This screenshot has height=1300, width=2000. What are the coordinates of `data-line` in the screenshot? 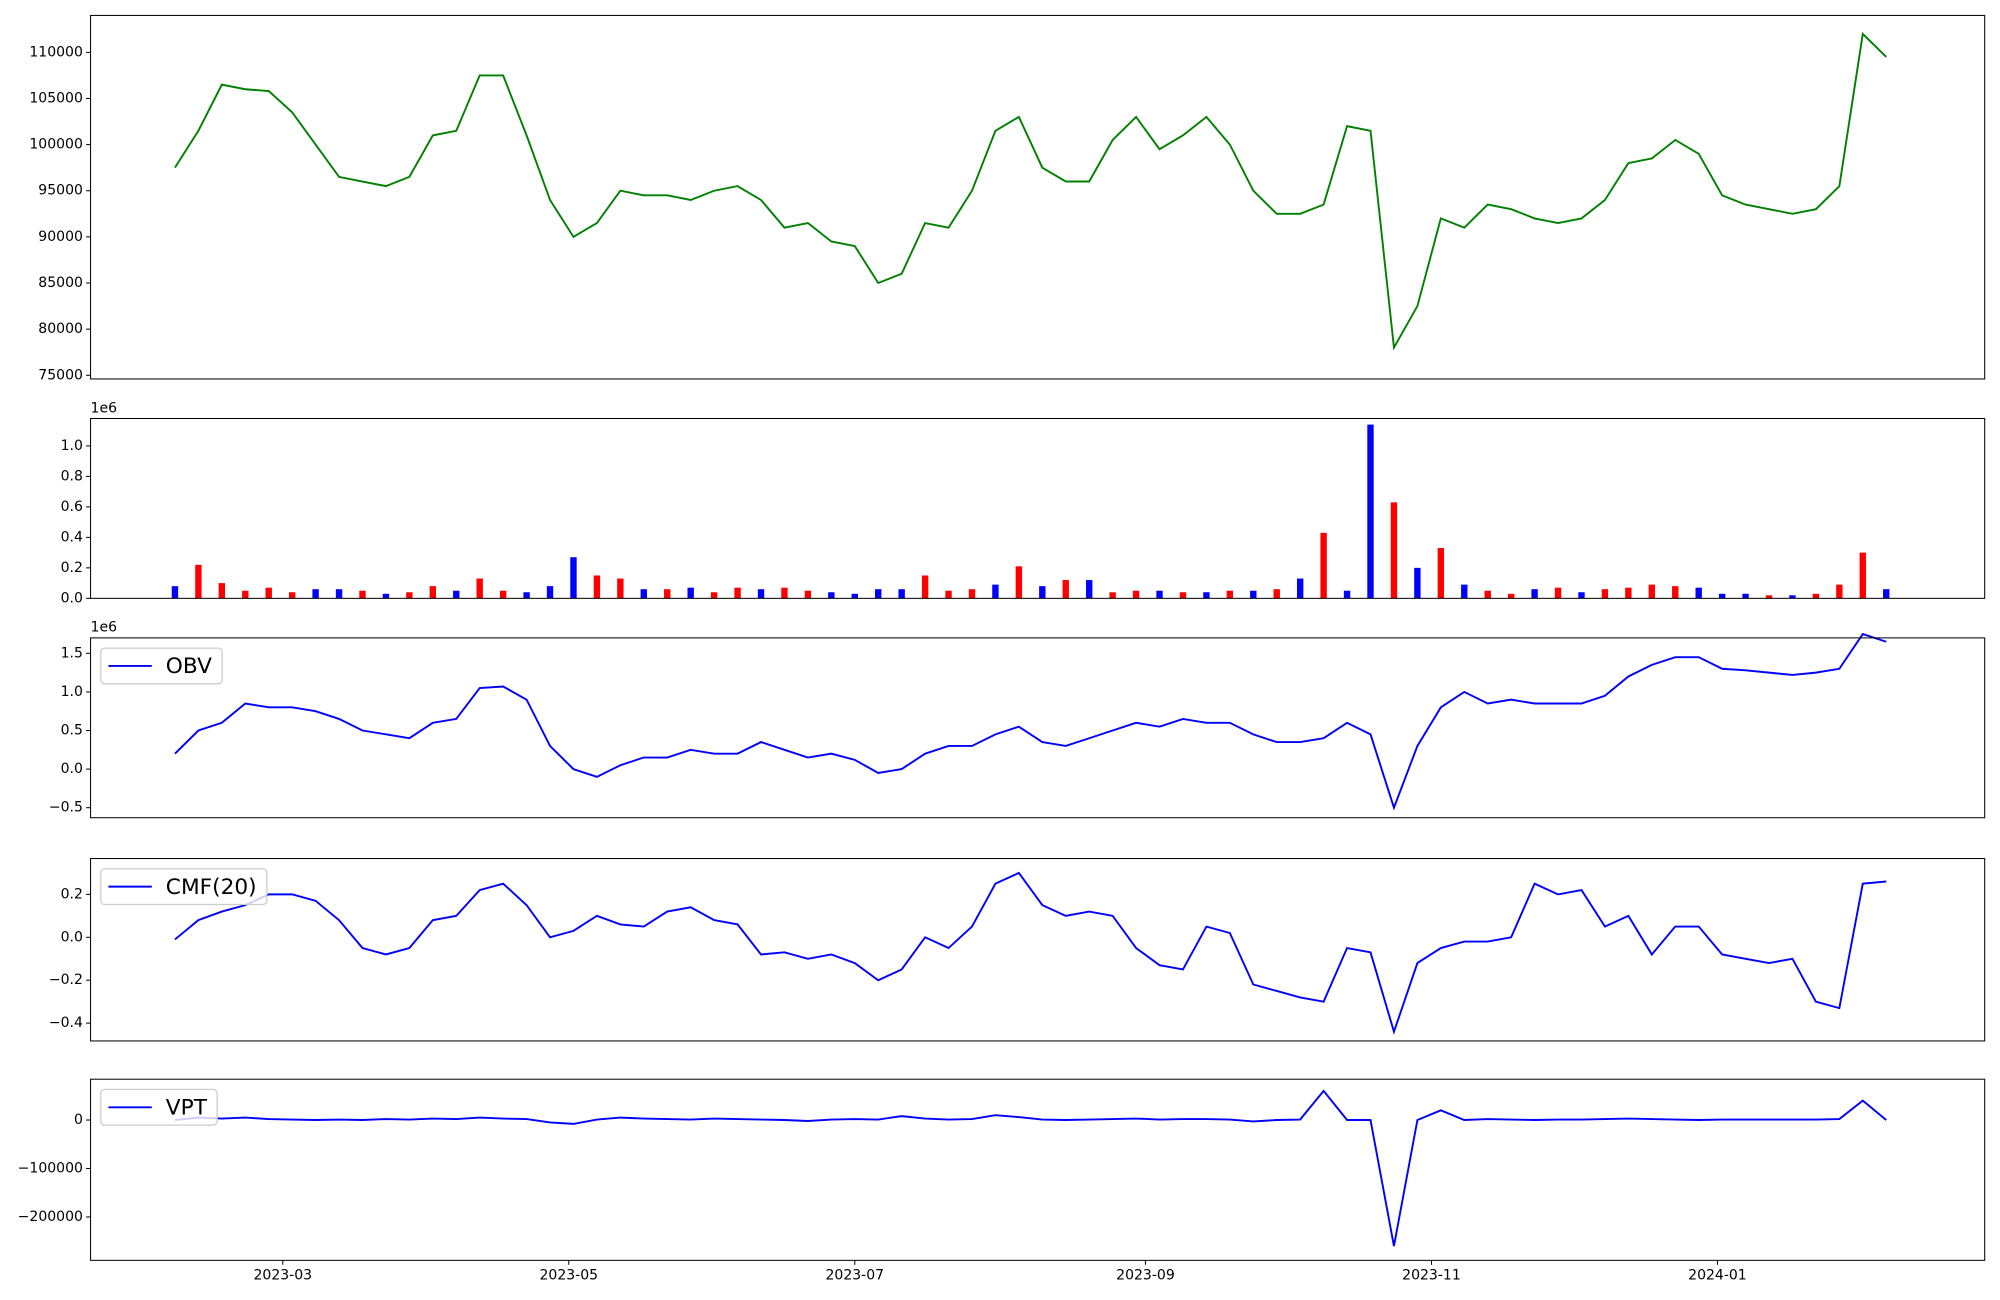 It's located at (1030, 721).